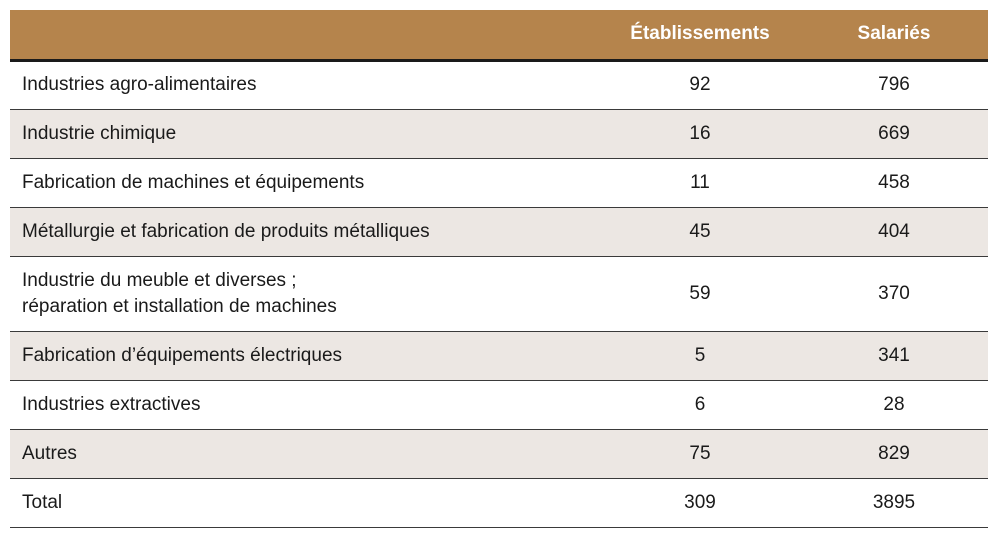  I want to click on row-salaries: 458, so click(894, 182).